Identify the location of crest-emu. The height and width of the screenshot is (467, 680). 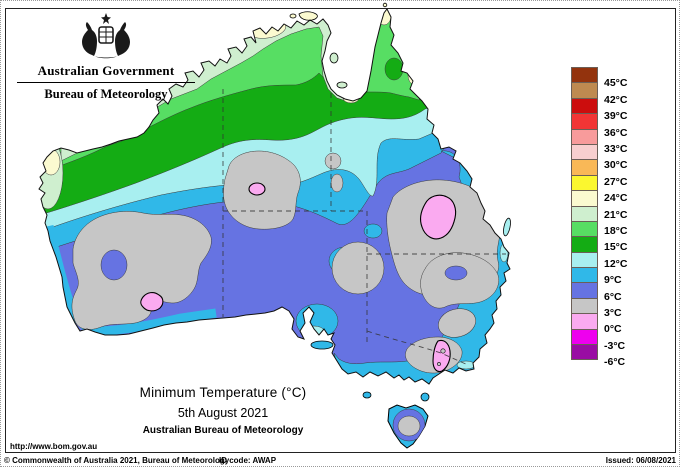
(122, 39).